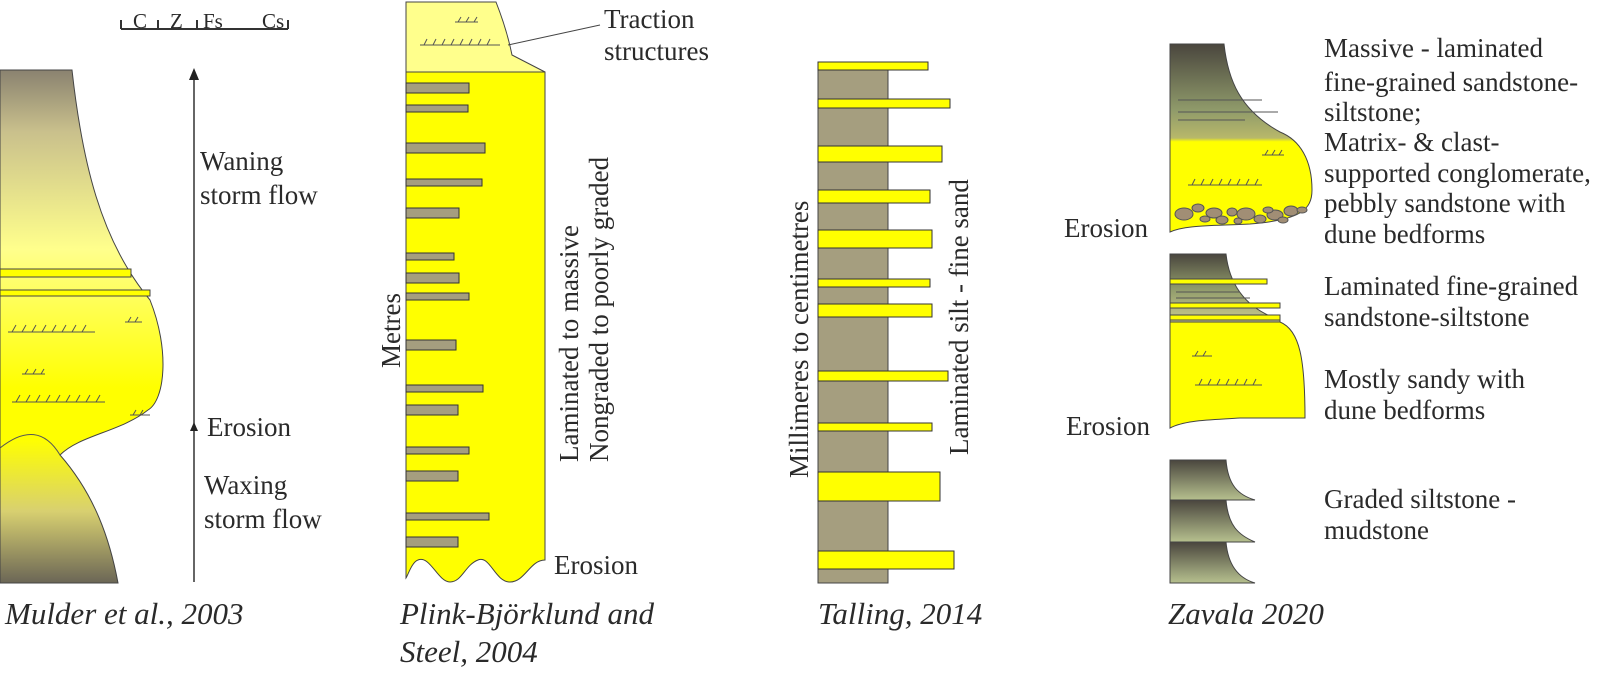  Describe the element at coordinates (241, 161) in the screenshot. I see `waning-label-line1: Waning` at that location.